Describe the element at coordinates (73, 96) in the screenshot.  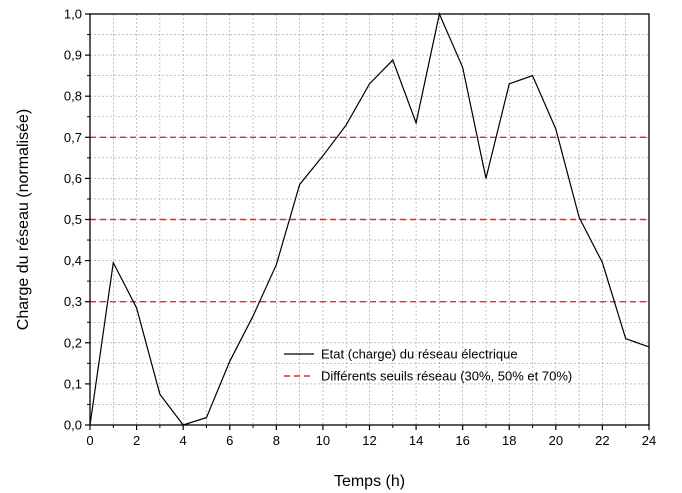
I see `y-tick-label: 0,8` at that location.